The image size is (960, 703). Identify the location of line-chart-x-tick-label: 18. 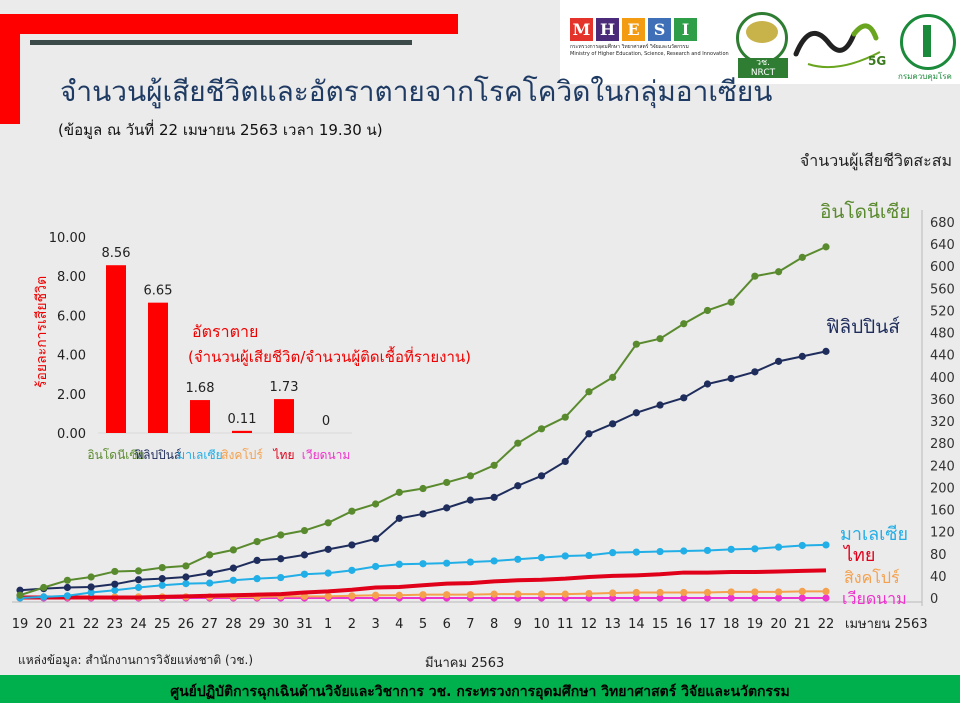
(731, 624).